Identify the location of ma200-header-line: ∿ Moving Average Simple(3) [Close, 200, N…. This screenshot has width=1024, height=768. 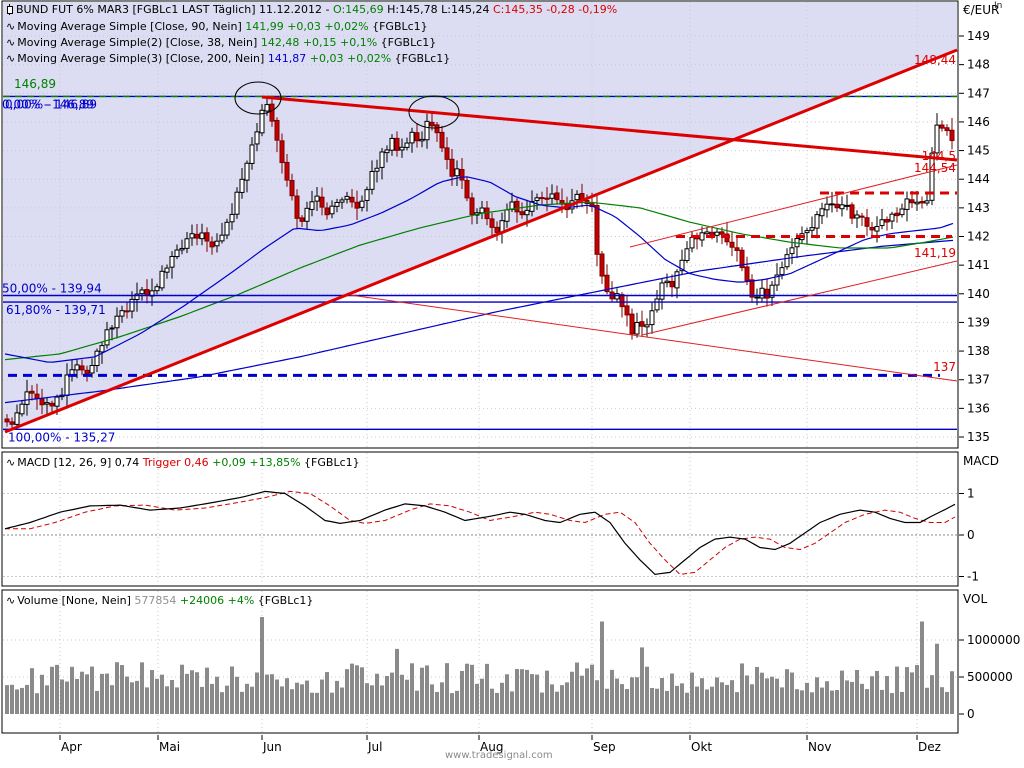
(228, 58).